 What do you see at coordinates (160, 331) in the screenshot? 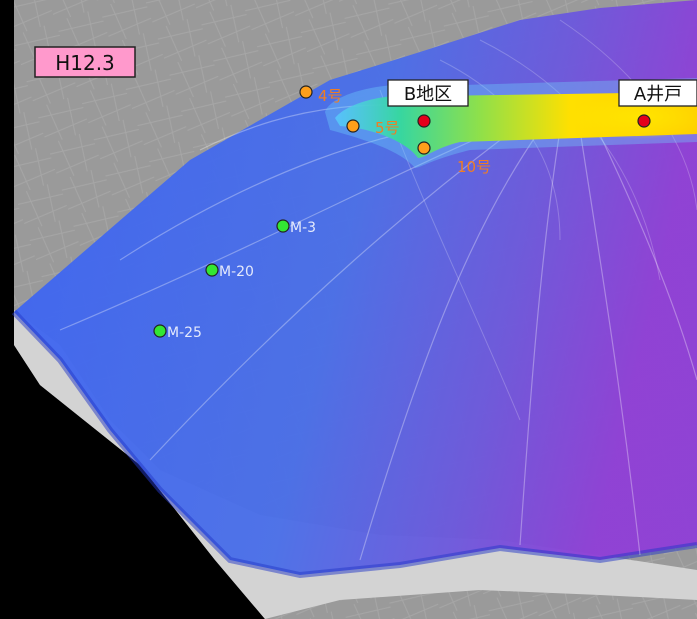
I see `m-25-point` at bounding box center [160, 331].